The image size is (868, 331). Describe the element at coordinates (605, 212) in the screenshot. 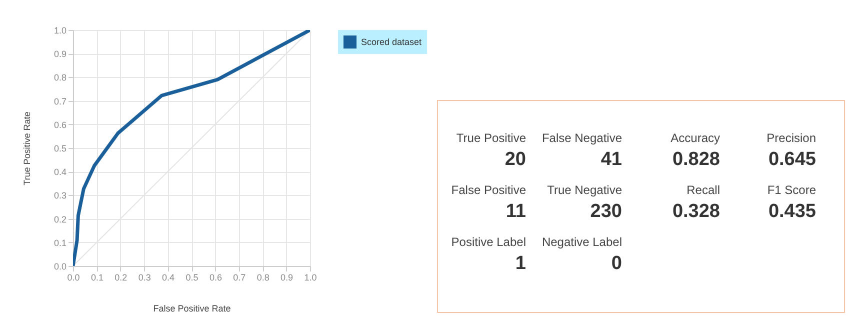

I see `text: 230` at that location.